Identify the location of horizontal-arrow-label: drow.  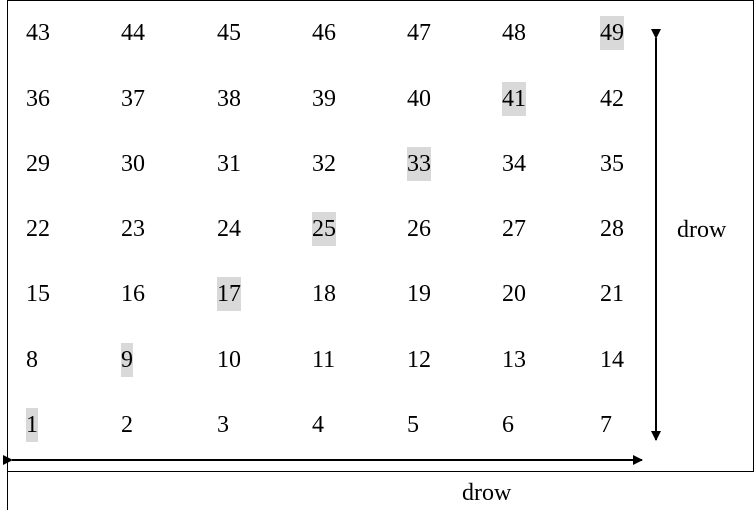
(487, 493).